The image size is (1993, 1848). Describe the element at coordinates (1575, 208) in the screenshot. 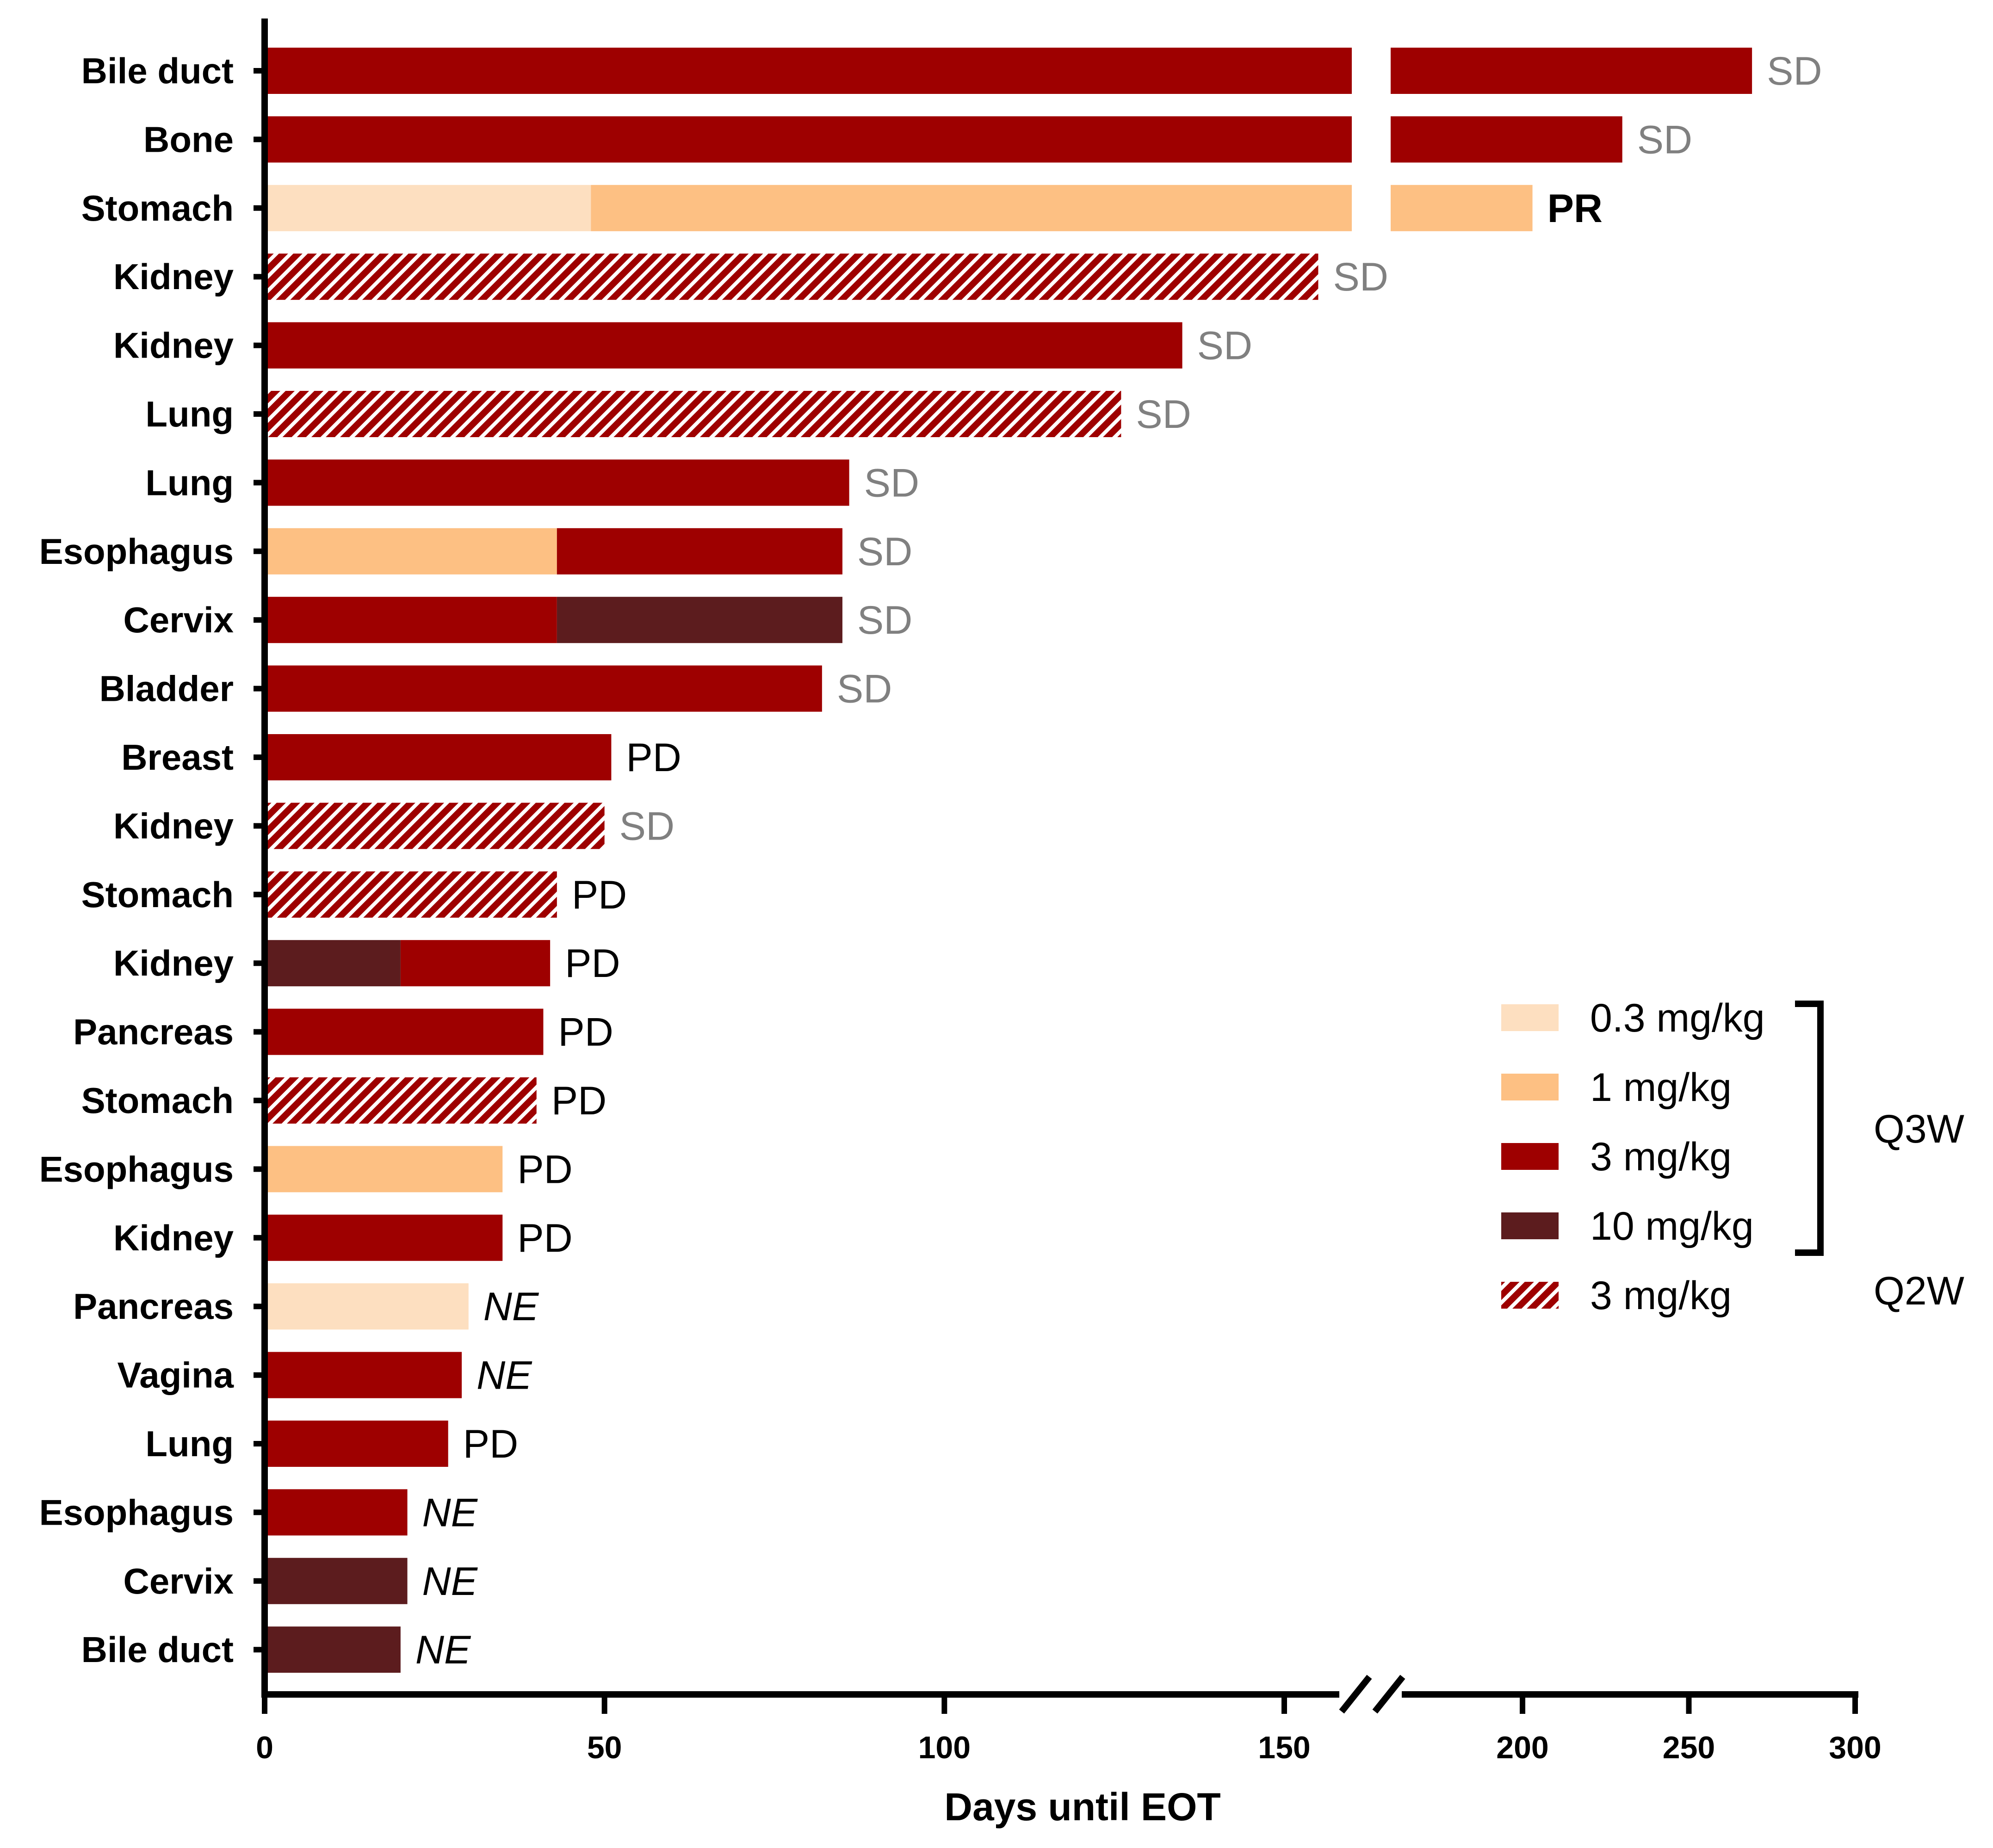

I see `response-label: PR` at that location.